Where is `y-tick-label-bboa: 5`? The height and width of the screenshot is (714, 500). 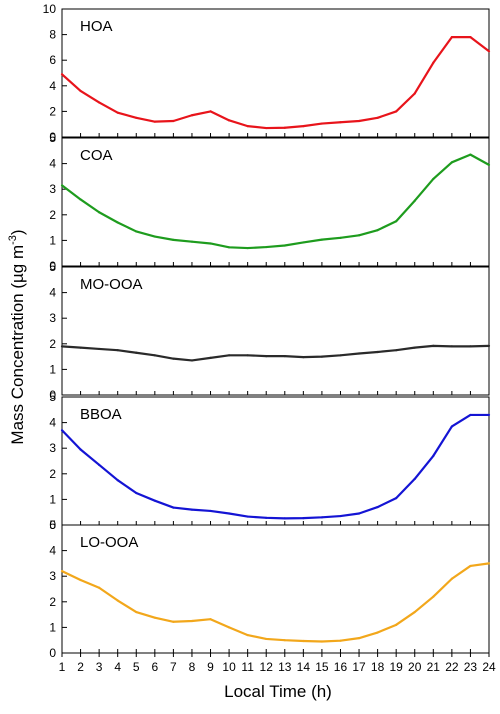 y-tick-label-bboa: 5 is located at coordinates (52, 397).